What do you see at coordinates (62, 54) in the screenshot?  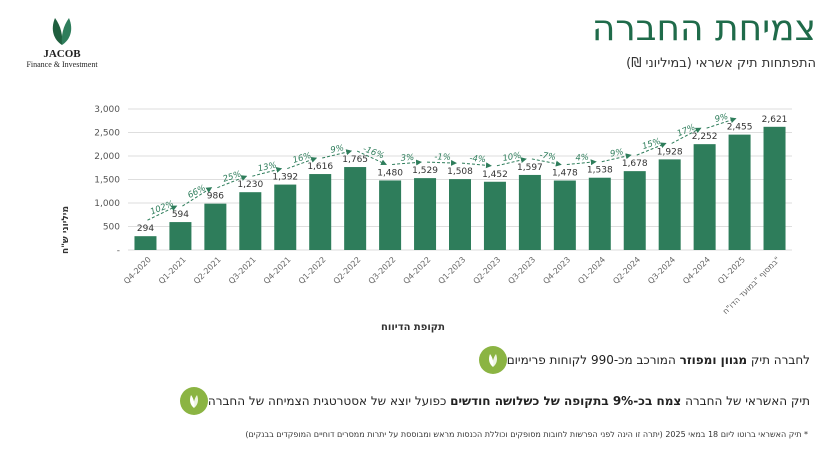 I see `logo-name: JACOB` at bounding box center [62, 54].